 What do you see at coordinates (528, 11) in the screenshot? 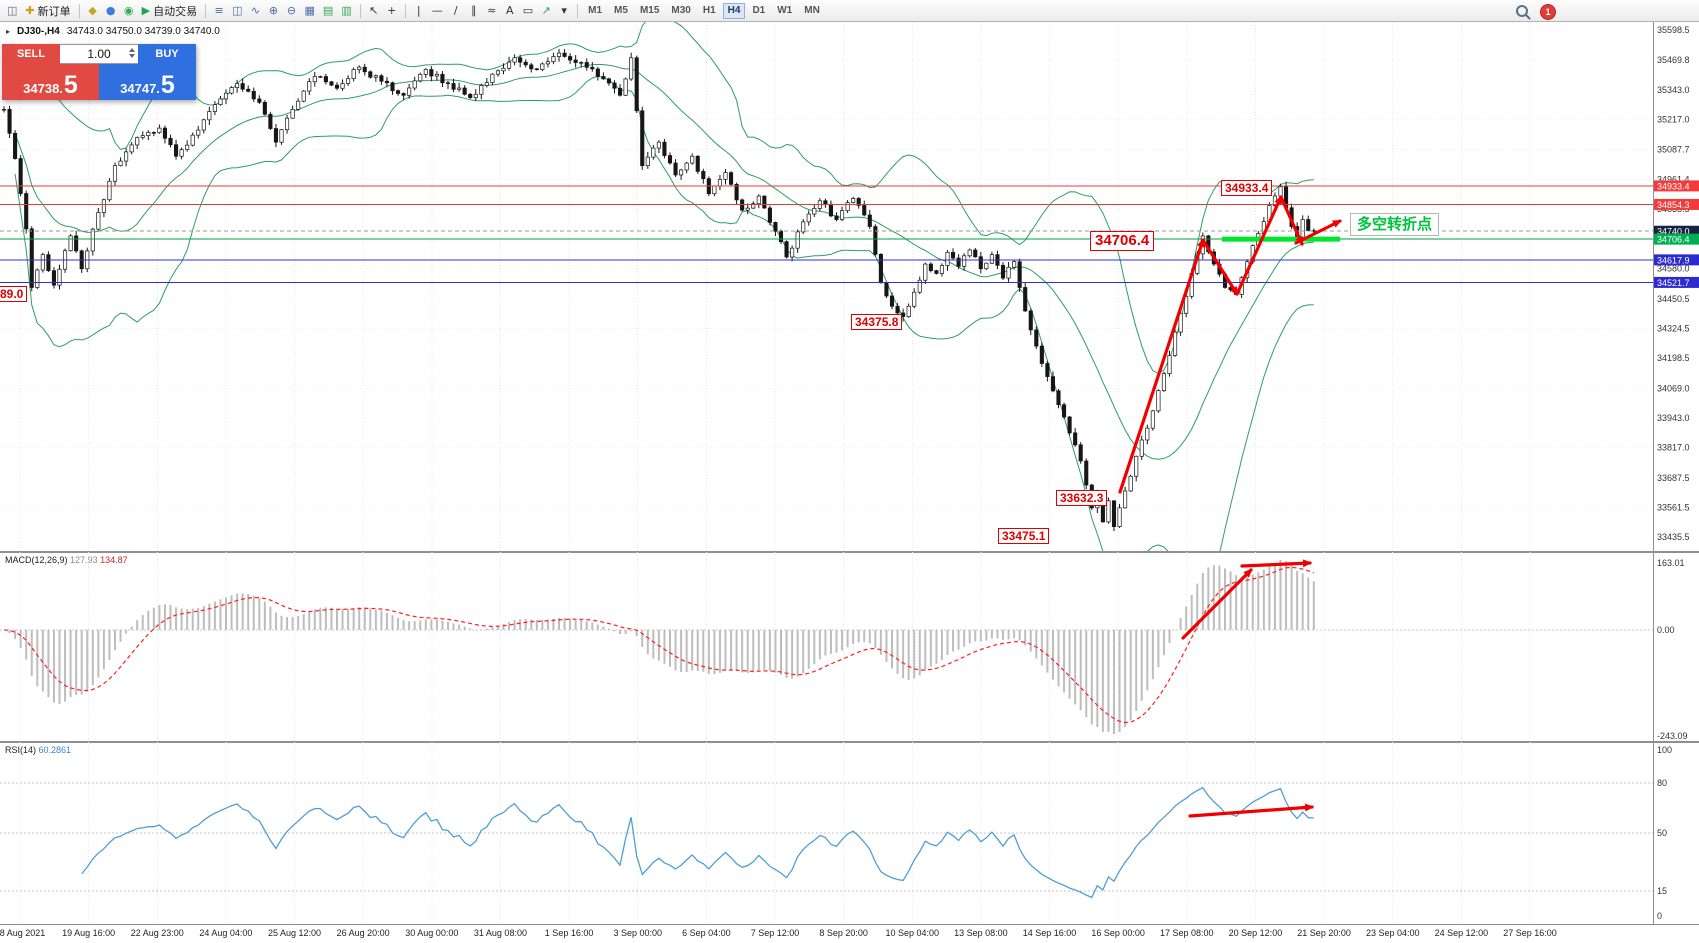
I see `label-icon: ▭` at bounding box center [528, 11].